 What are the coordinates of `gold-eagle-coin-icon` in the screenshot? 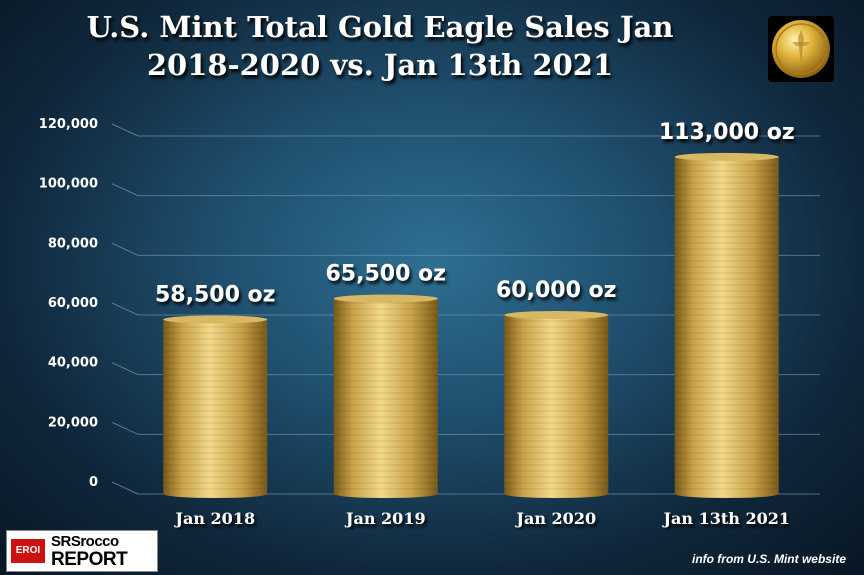 It's located at (801, 49).